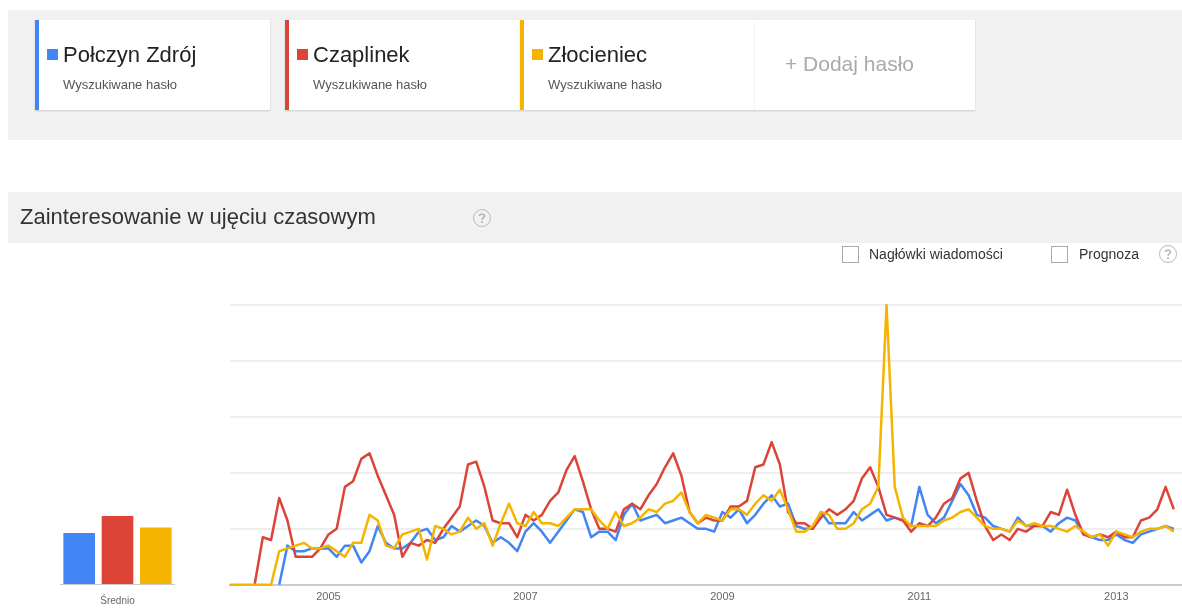  What do you see at coordinates (361, 55) in the screenshot?
I see `legend-label: Czaplinek` at bounding box center [361, 55].